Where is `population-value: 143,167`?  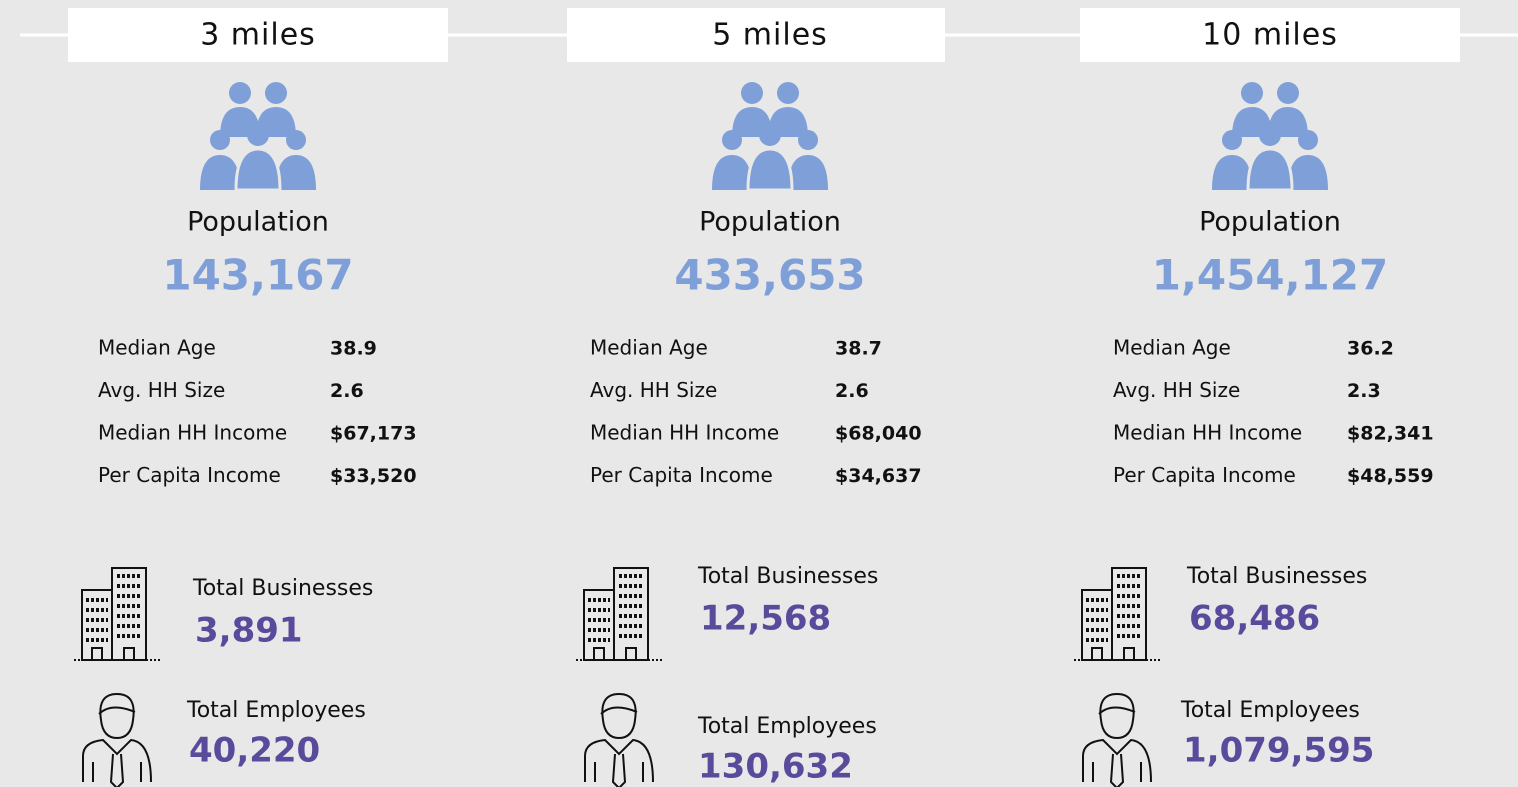
population-value: 143,167 is located at coordinates (257, 275).